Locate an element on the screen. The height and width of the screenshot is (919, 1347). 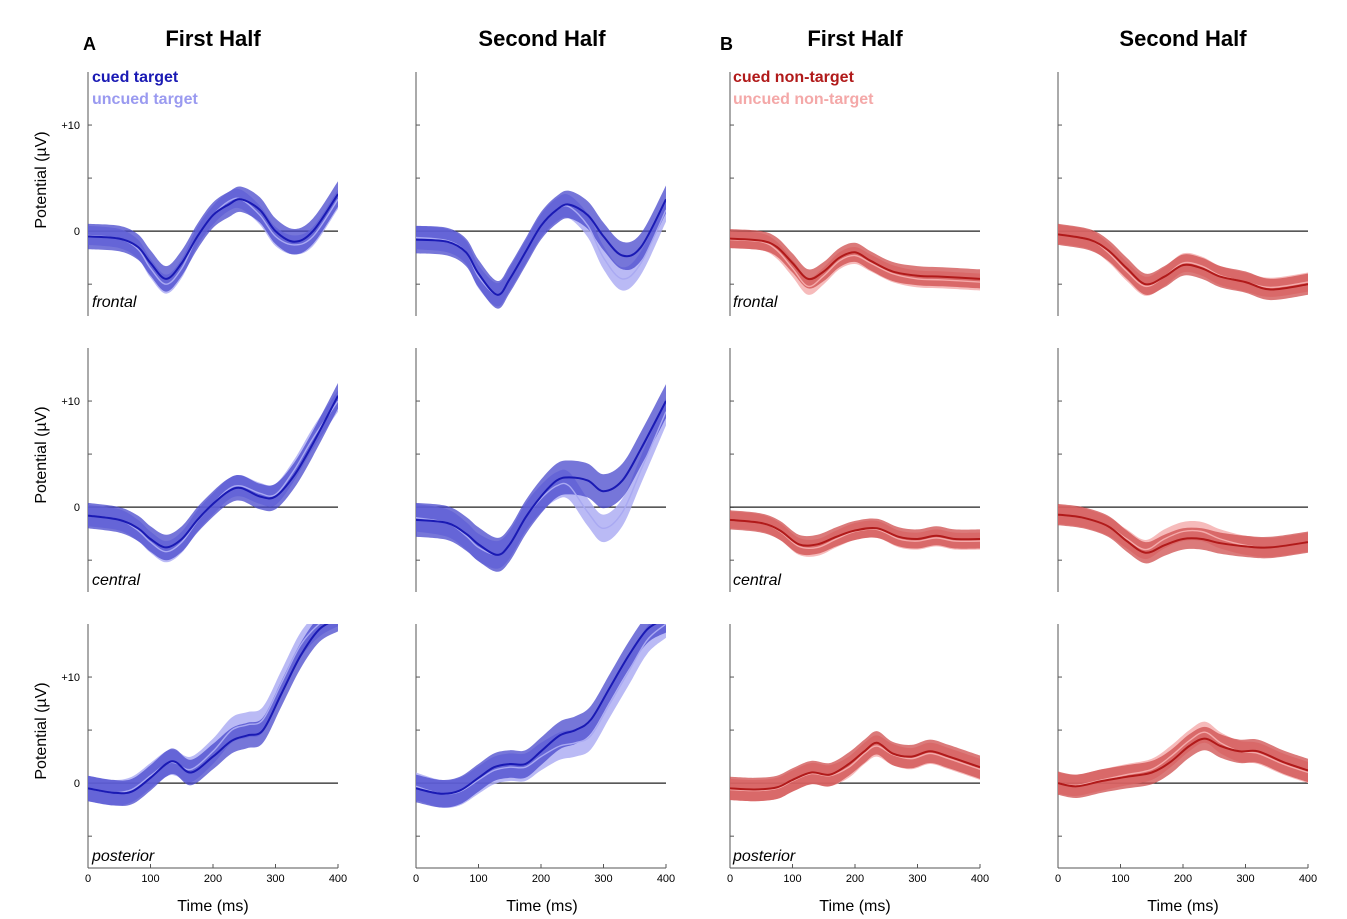
plot-a-first-half-frontal: 0 +10 is located at coordinates (199, 194).